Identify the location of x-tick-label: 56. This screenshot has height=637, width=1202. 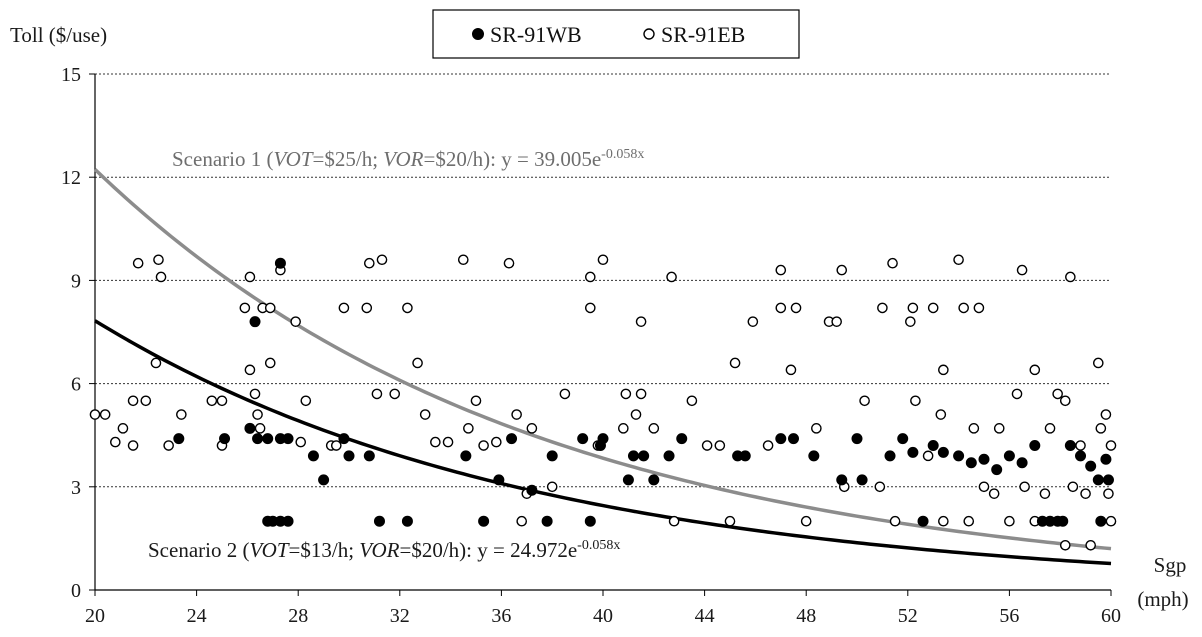
(1009, 616).